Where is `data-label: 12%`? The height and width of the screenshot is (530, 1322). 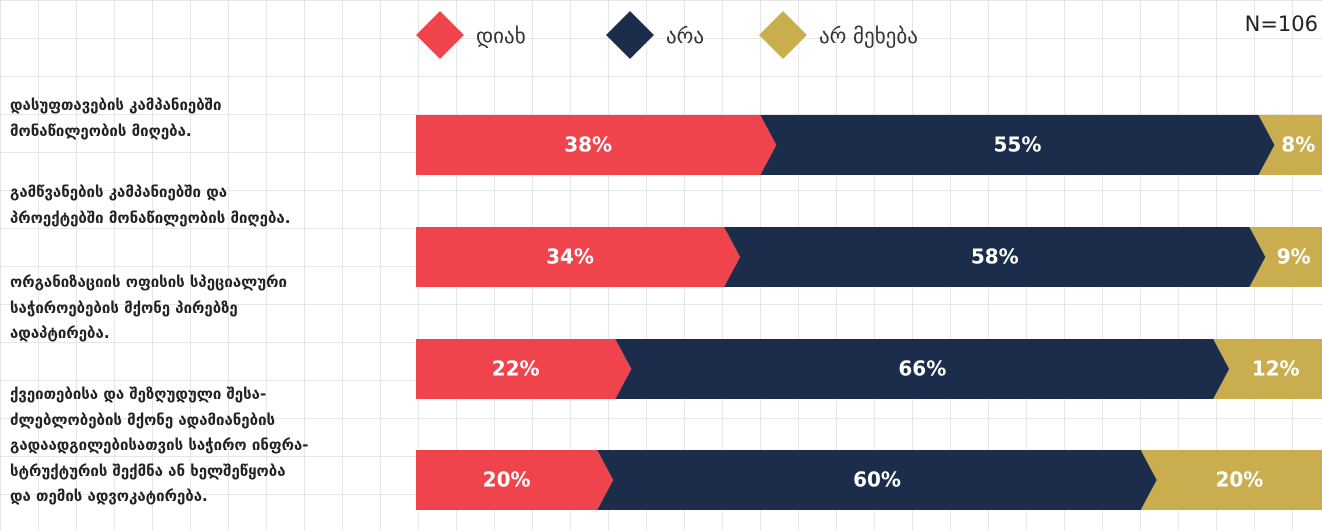 data-label: 12% is located at coordinates (1276, 369).